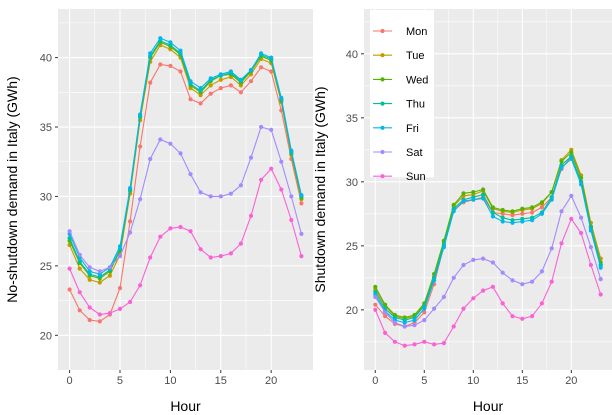  I want to click on legend-background, so click(402, 94).